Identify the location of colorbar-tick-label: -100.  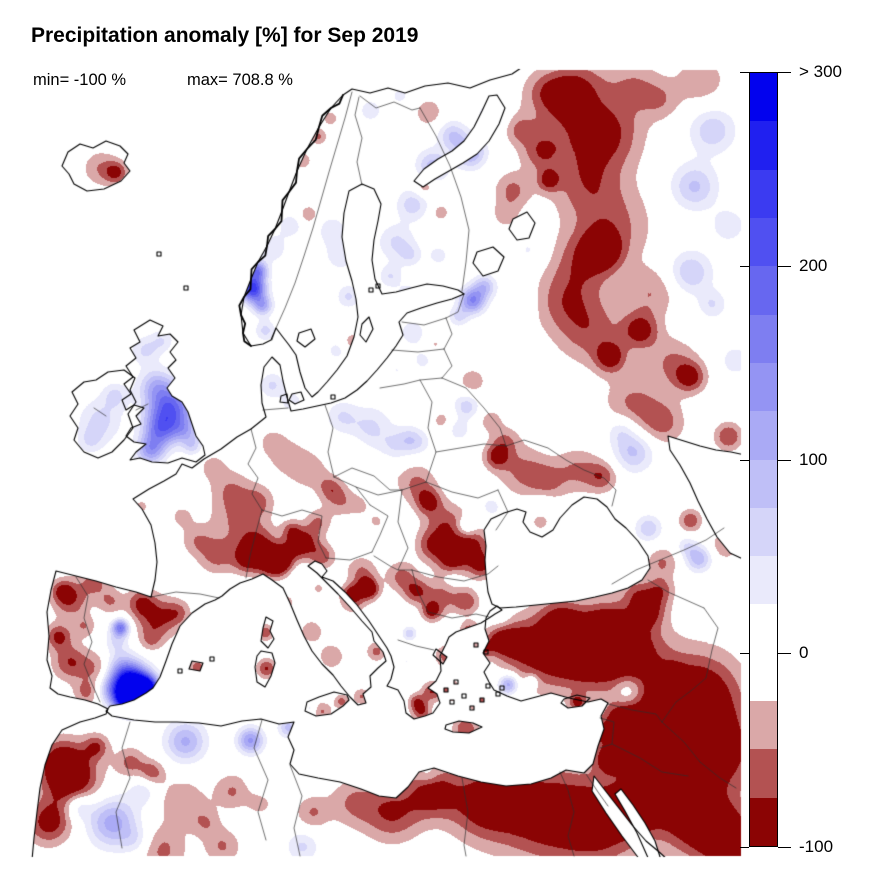
(816, 846).